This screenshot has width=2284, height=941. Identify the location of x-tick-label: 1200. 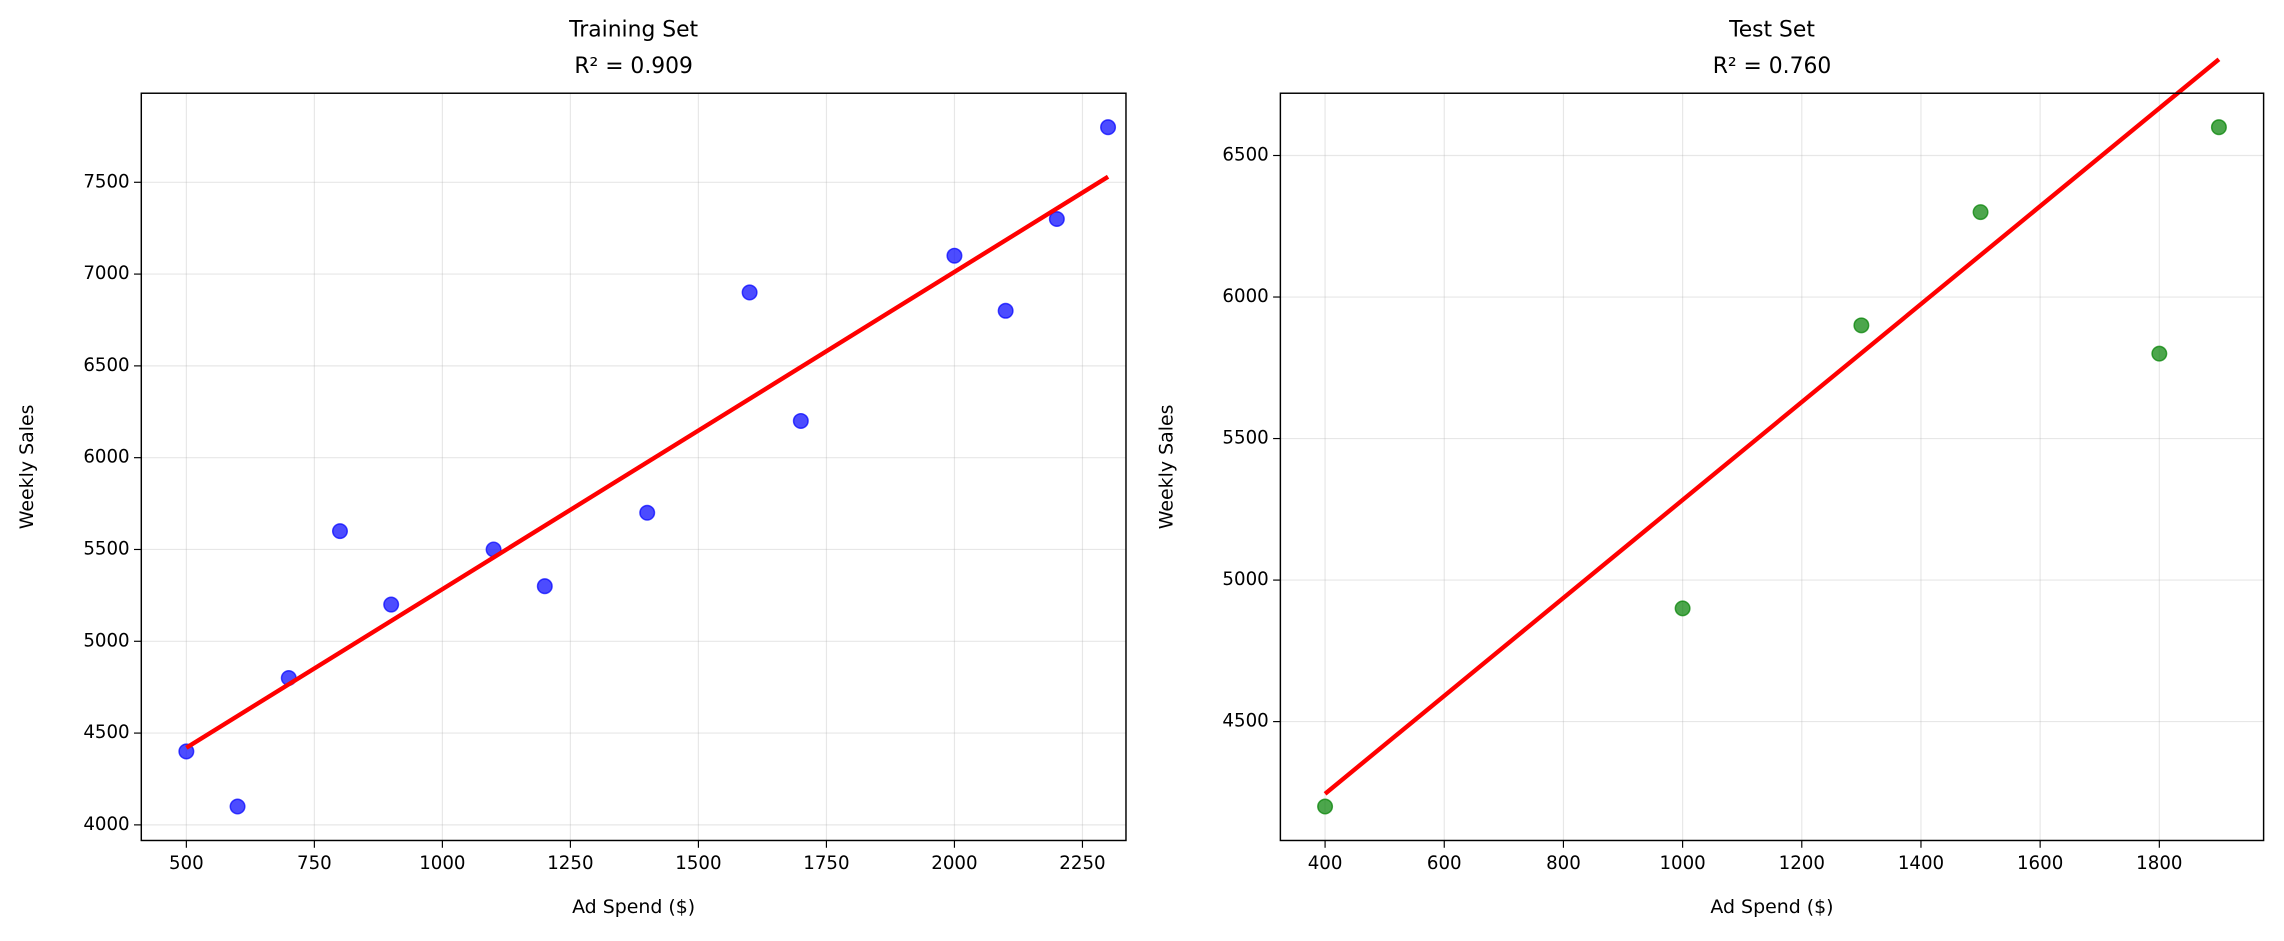
(1802, 863).